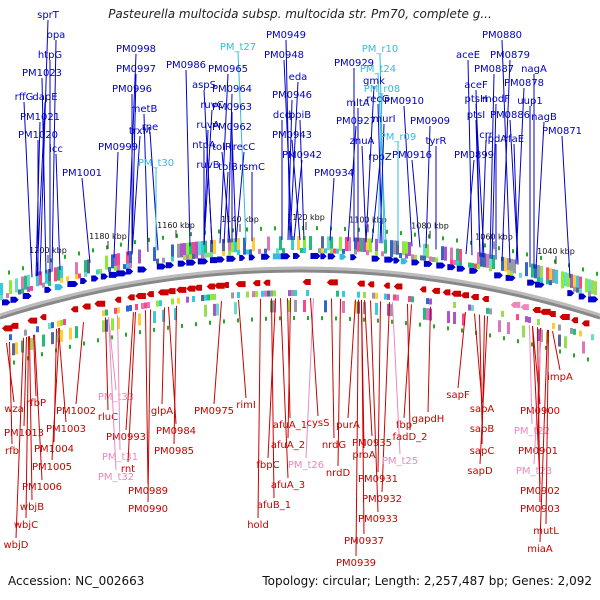 This screenshot has width=600, height=600. Describe the element at coordinates (66, 429) in the screenshot. I see `reverse-gene-label: PM1003` at that location.